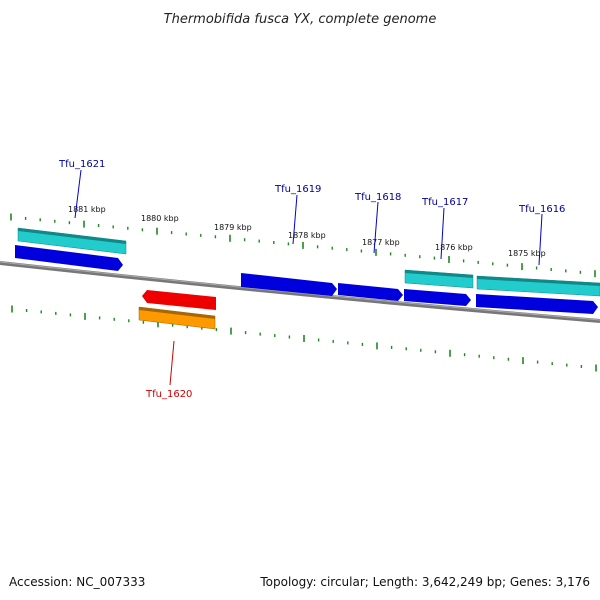 The width and height of the screenshot is (600, 600). Describe the element at coordinates (177, 345) in the screenshot. I see `gene-tfu-1620: Tfu_1620` at that location.